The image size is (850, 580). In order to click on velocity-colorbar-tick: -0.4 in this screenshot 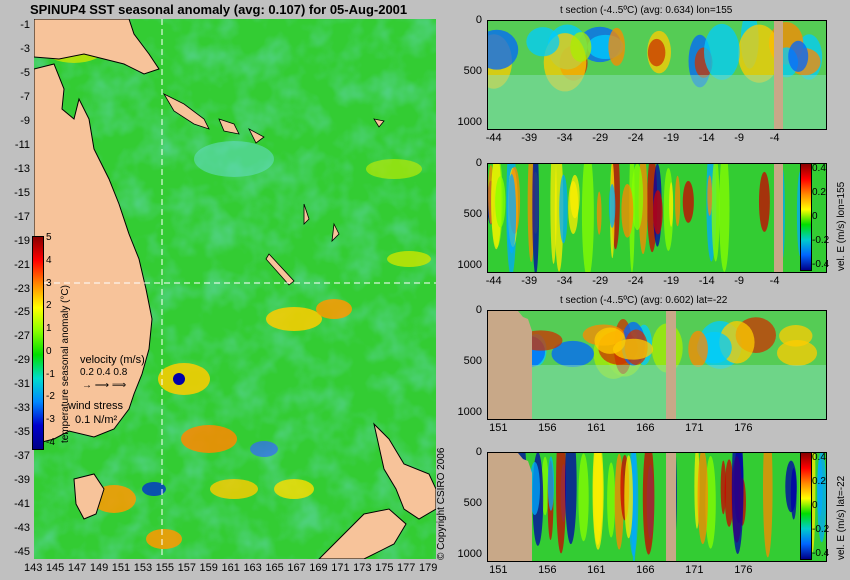, I will do `click(821, 553)`.